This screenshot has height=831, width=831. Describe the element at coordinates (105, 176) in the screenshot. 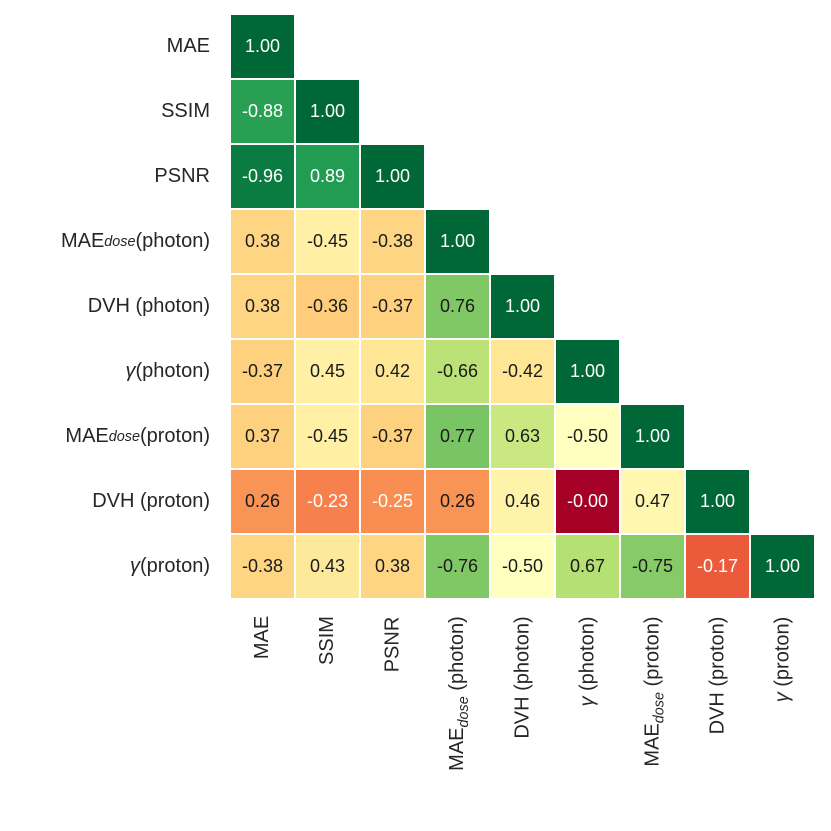

I see `row-label: PSNR` at that location.